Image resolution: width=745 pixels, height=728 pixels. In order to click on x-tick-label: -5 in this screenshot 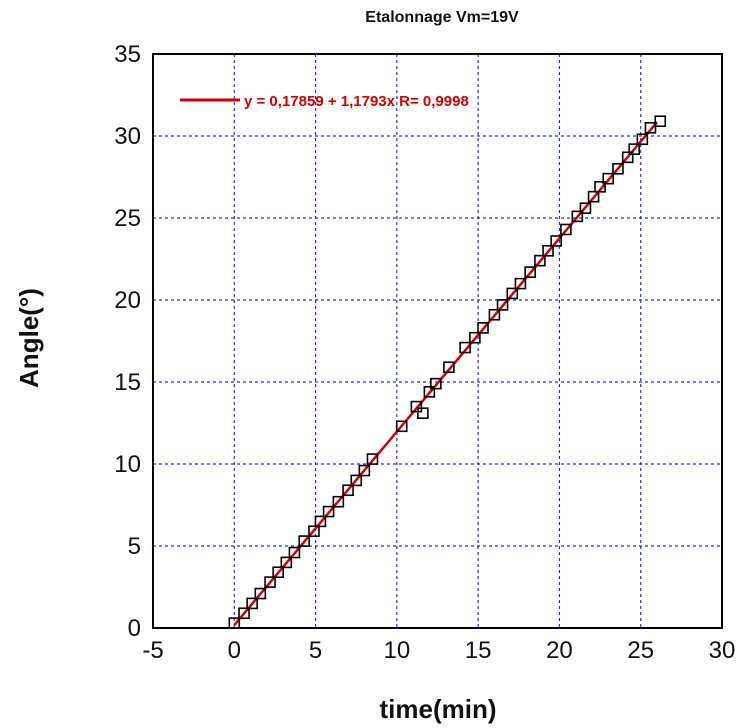, I will do `click(152, 650)`.